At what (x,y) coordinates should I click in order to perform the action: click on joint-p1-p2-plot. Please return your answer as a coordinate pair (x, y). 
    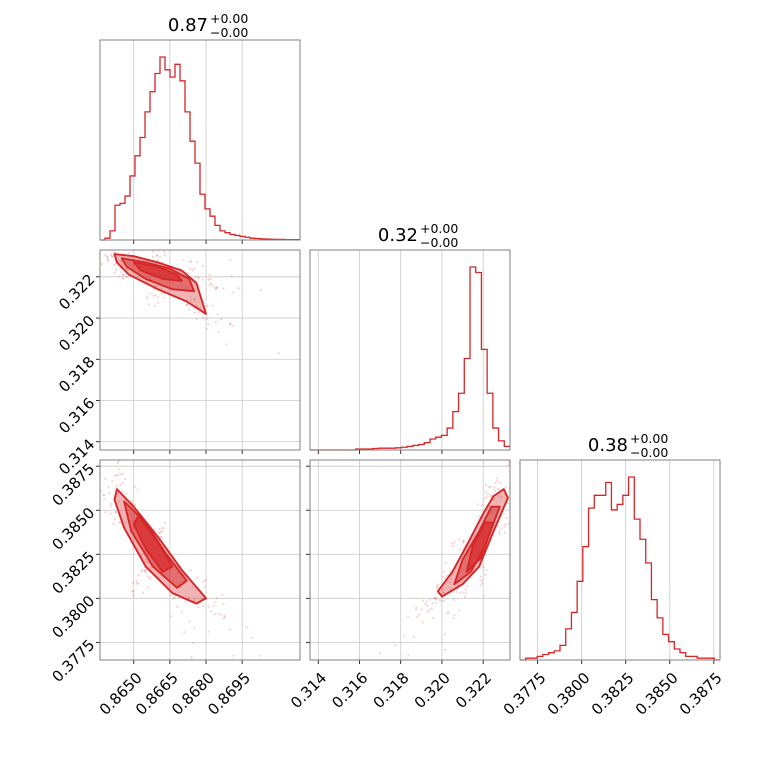
    Looking at the image, I should click on (460, 550).